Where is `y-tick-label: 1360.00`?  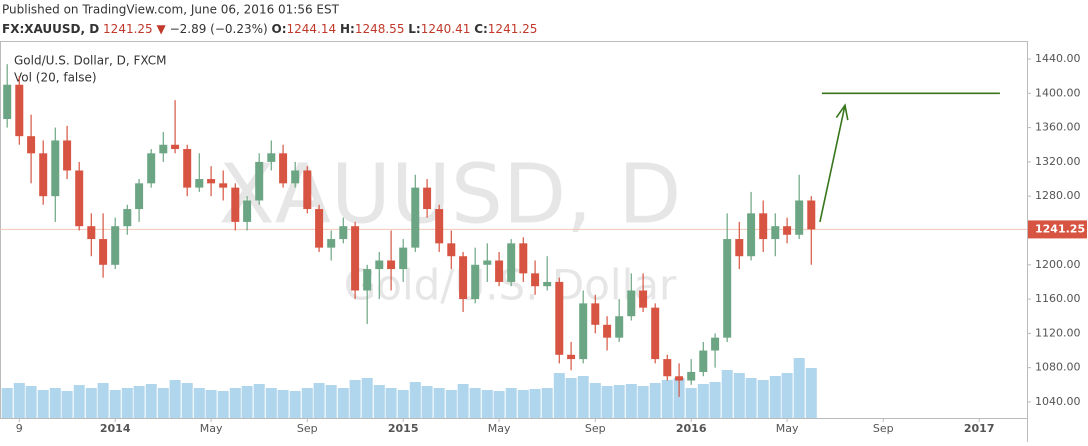
y-tick-label: 1360.00 is located at coordinates (1058, 127).